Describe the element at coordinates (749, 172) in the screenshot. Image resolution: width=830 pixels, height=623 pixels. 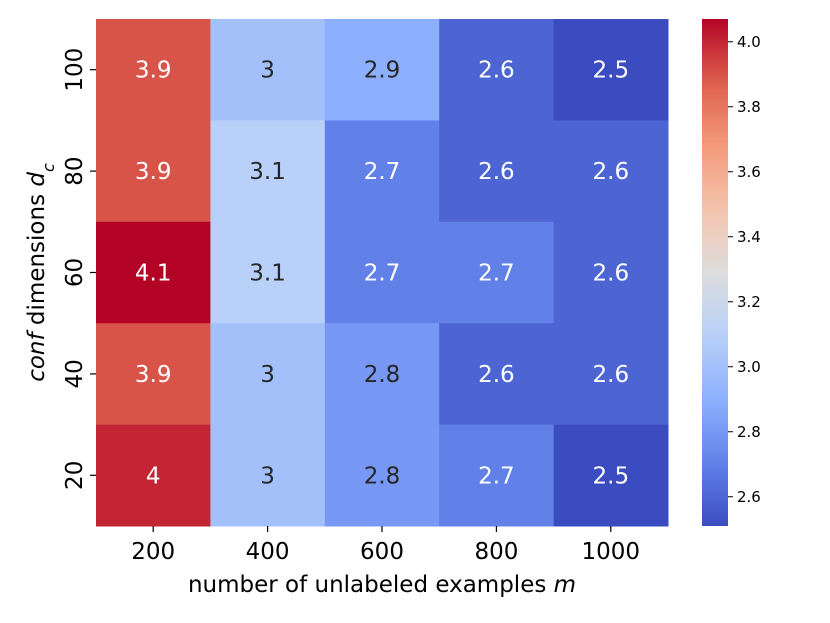
I see `colorbar-tick-label: 3.6` at that location.